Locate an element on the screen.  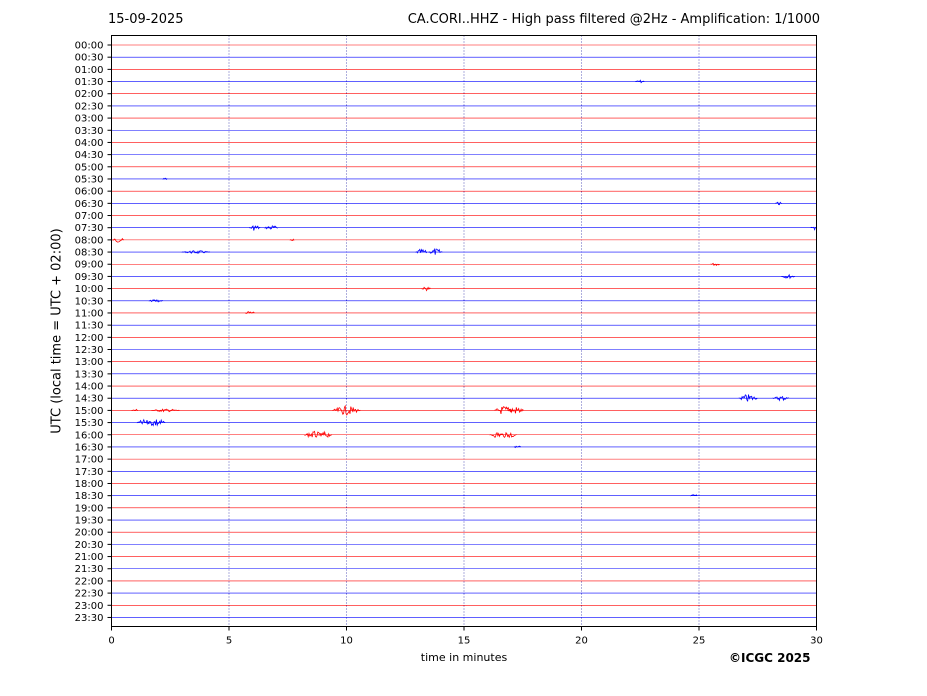
y-tick-label: 10:30 is located at coordinates (89, 301).